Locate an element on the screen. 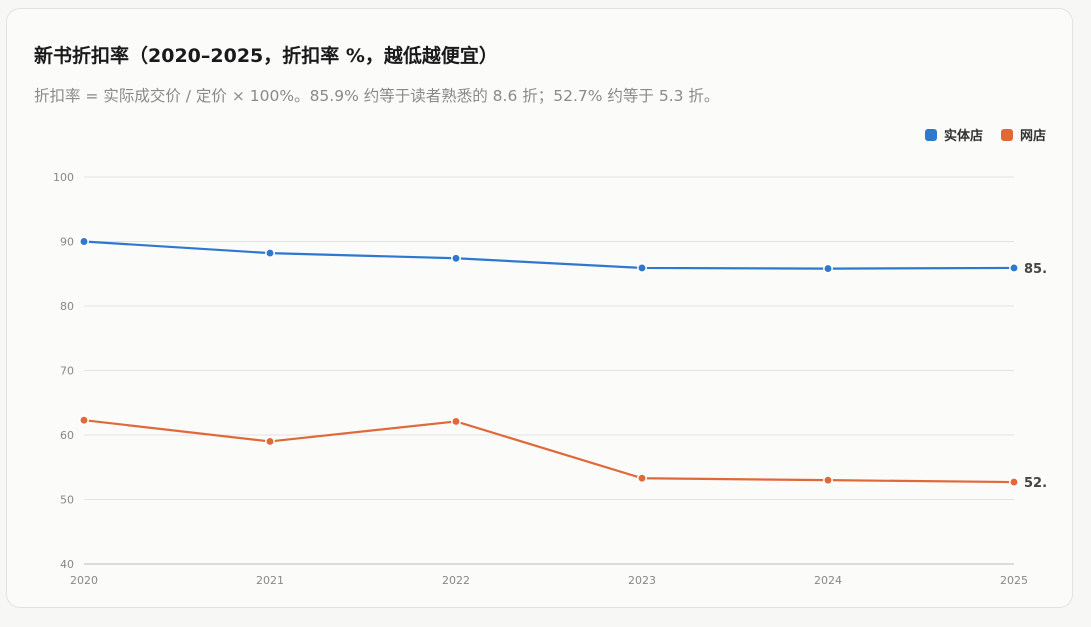  legend-label-physical-store: 实体店 is located at coordinates (963, 136).